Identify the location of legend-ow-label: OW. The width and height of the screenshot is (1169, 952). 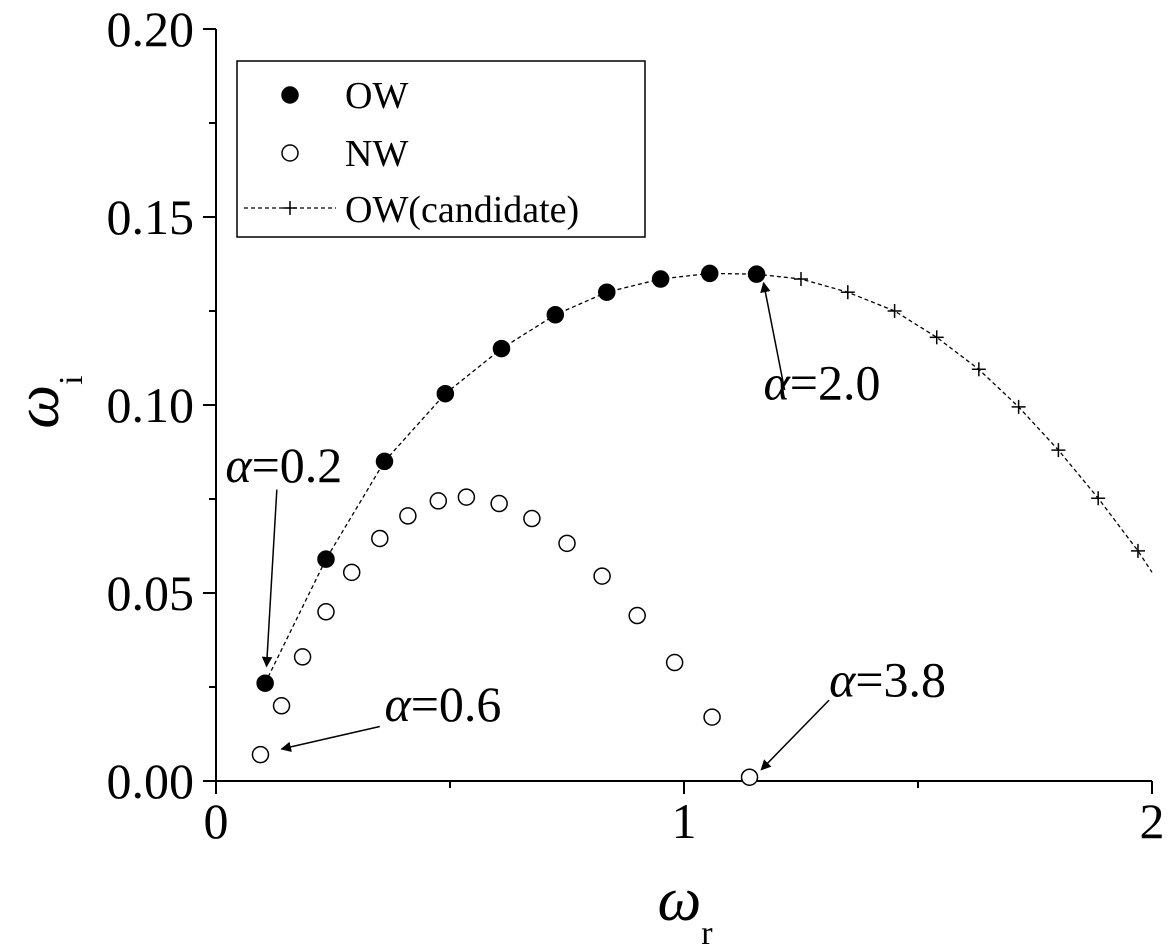
(376, 96).